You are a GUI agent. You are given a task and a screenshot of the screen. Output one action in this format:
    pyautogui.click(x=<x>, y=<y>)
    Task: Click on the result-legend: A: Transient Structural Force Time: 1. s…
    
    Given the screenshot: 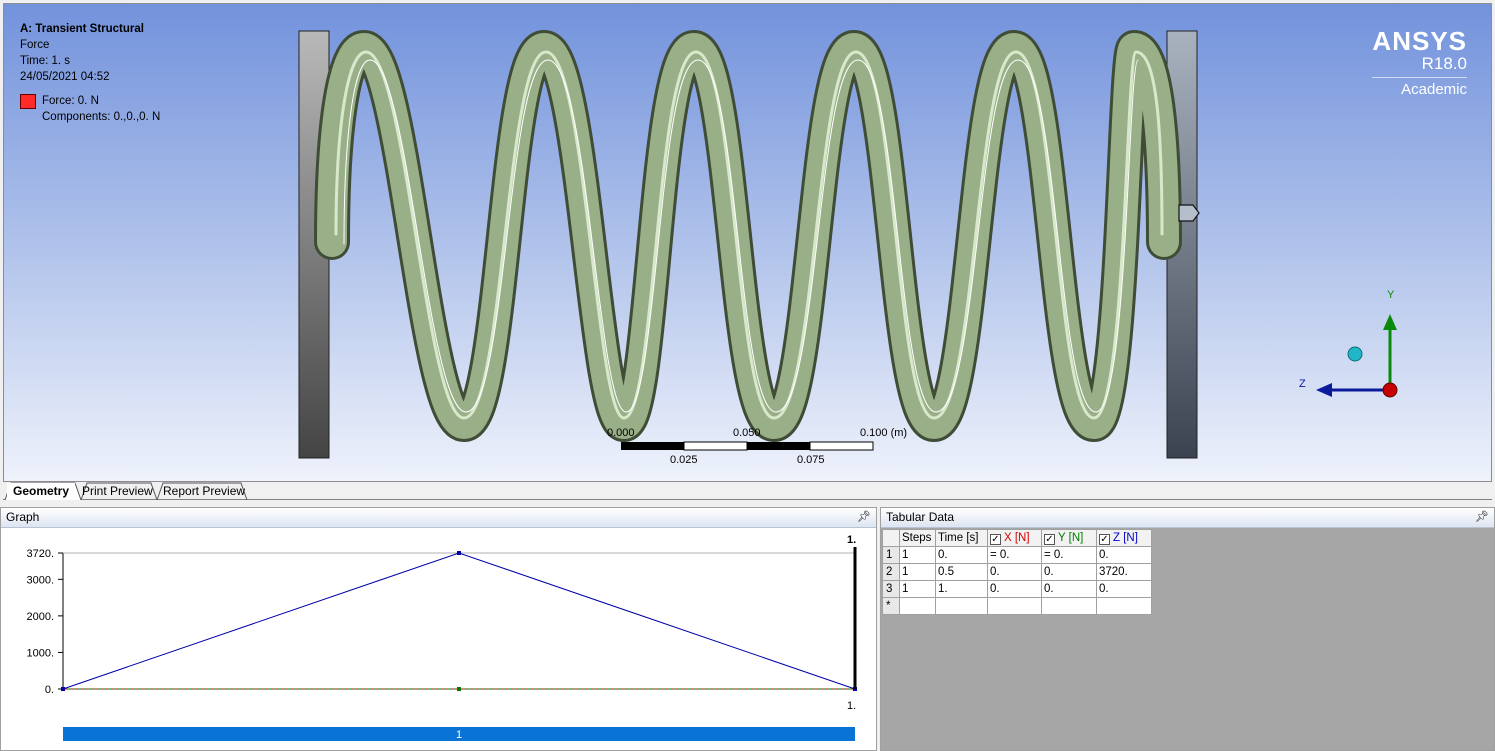 What is the action you would take?
    pyautogui.click(x=90, y=73)
    